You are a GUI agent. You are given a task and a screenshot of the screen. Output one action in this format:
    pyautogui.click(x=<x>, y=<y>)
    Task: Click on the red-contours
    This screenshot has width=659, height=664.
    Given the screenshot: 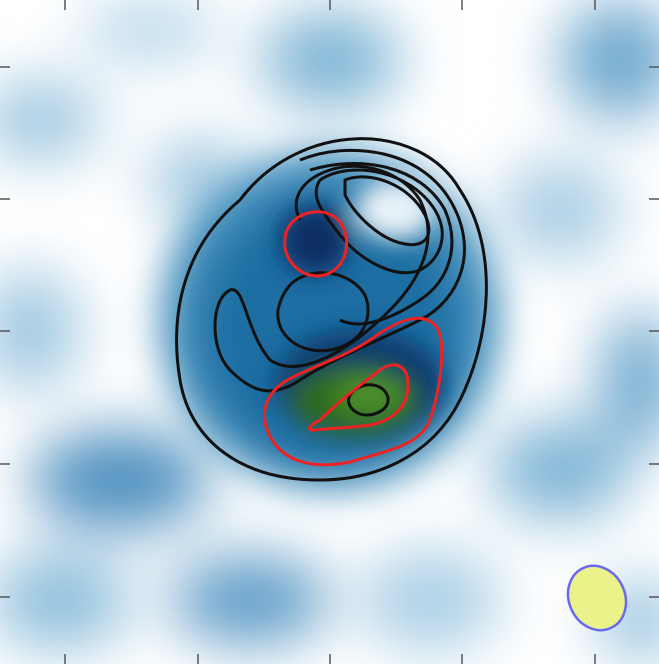 What is the action you would take?
    pyautogui.click(x=353, y=338)
    